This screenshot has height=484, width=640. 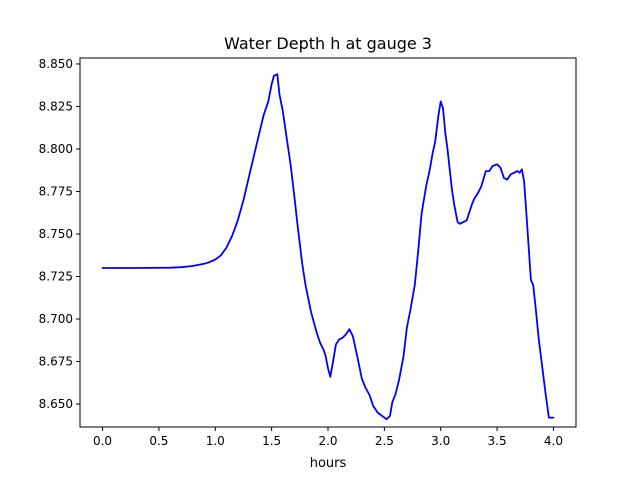 What do you see at coordinates (328, 43) in the screenshot?
I see `chart-title: Water Depth h at gauge 3` at bounding box center [328, 43].